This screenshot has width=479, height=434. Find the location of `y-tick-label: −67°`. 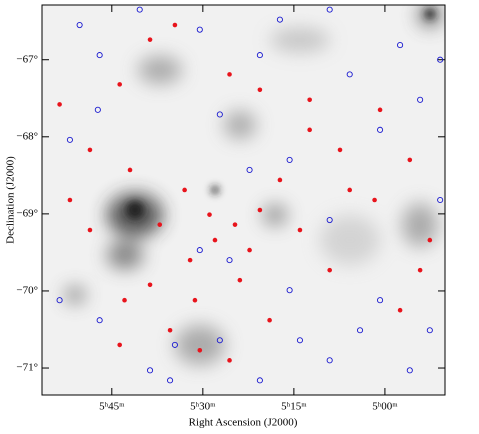

y-tick-label: −67° is located at coordinates (27, 59).